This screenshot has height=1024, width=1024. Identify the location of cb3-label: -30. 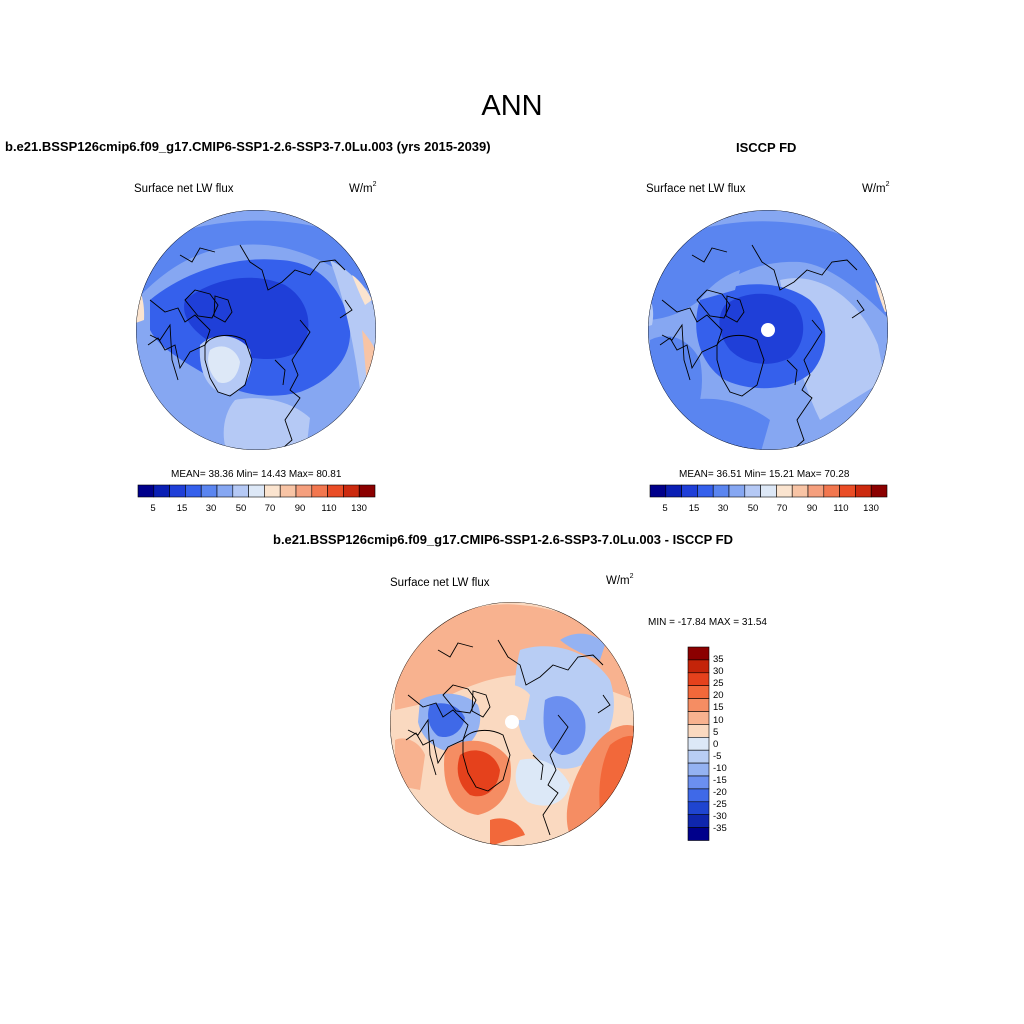
(720, 816).